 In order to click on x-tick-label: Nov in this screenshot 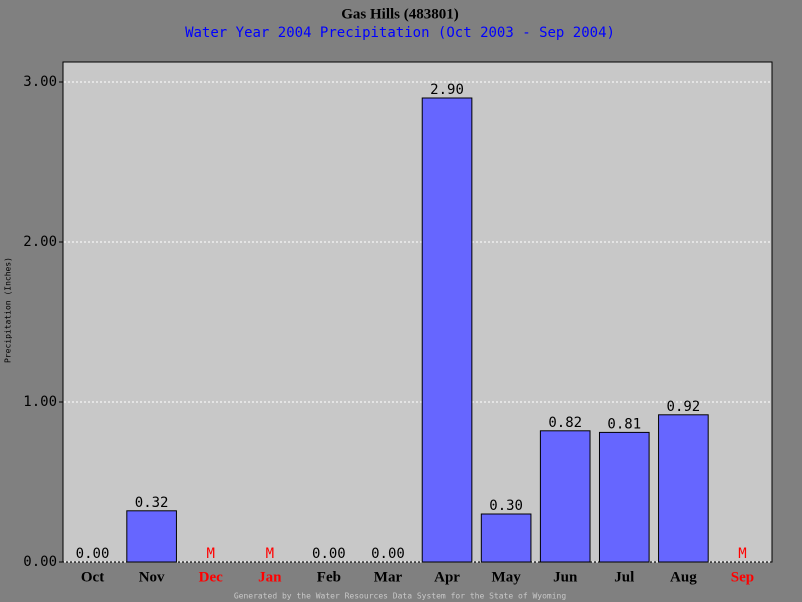, I will do `click(152, 577)`.